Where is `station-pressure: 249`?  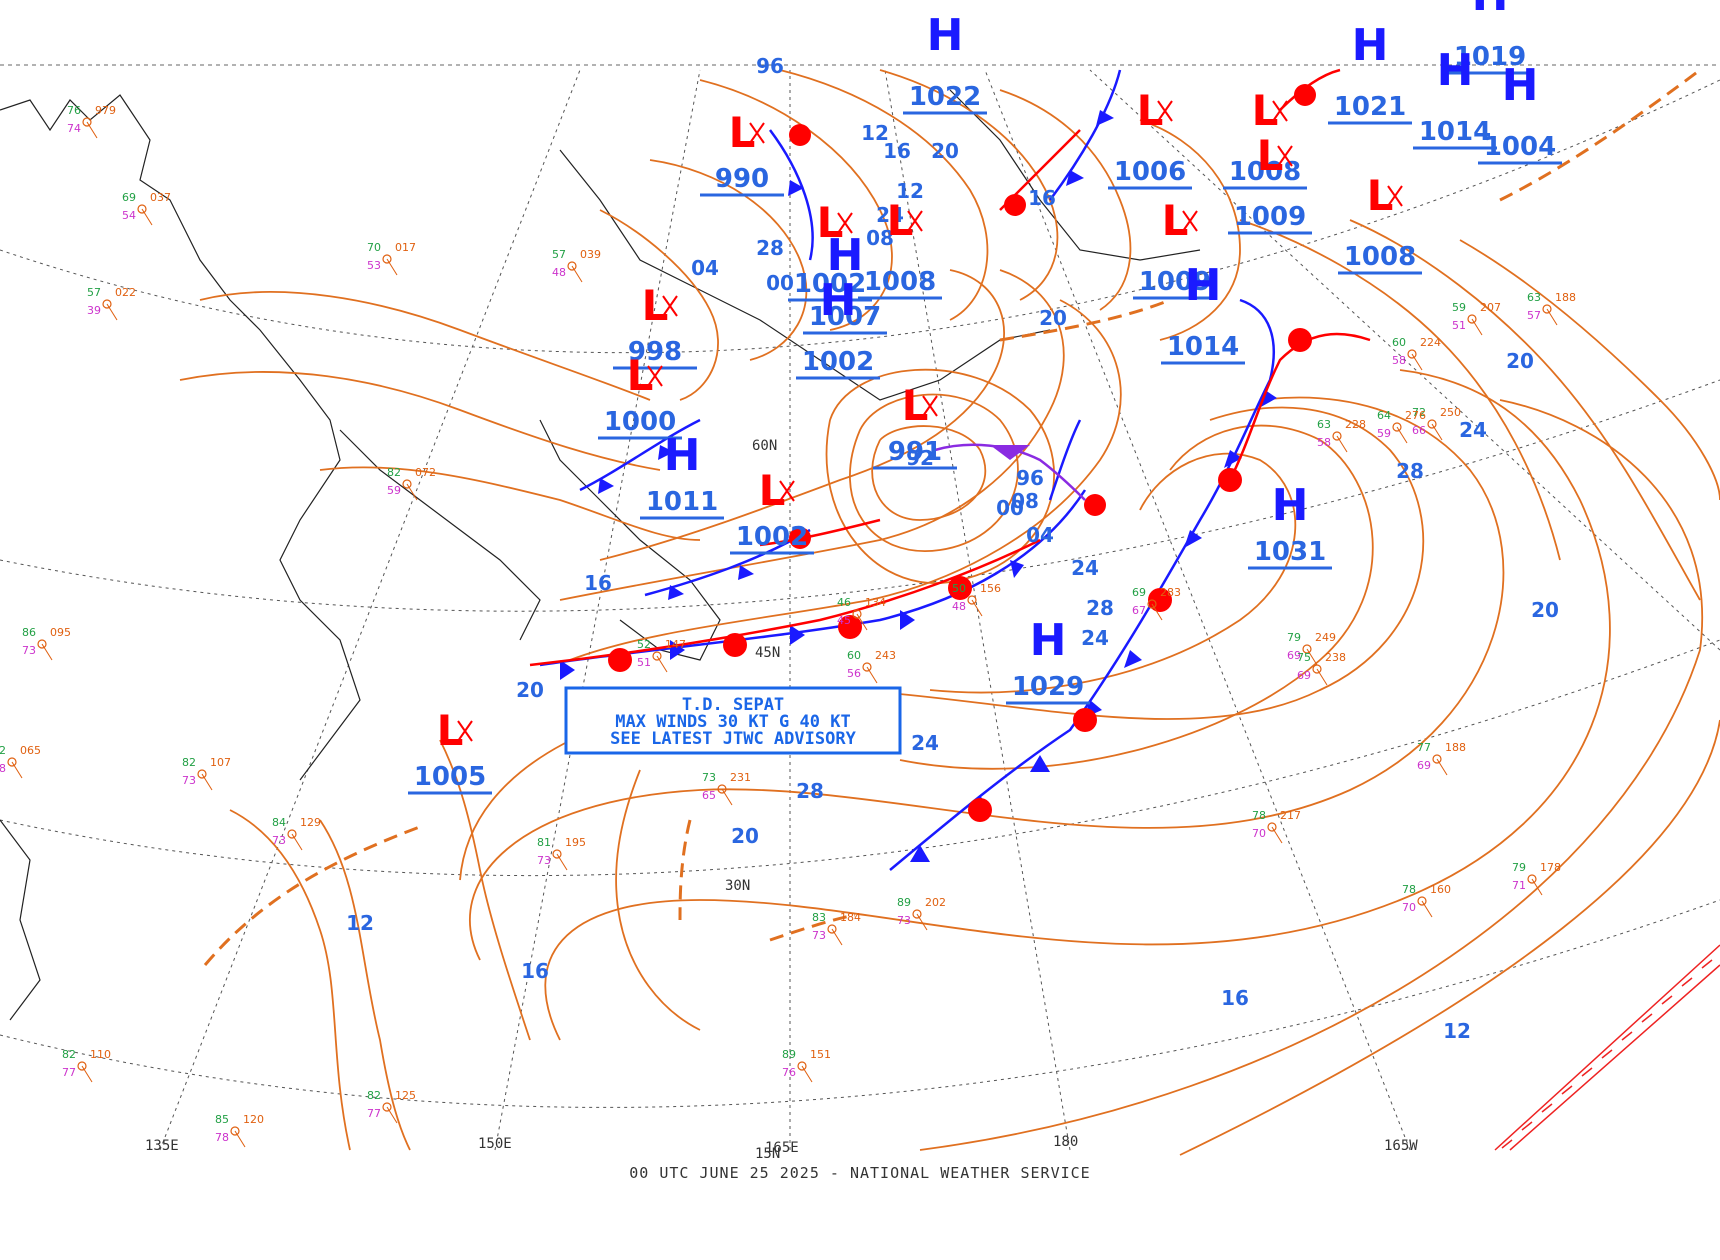 station-pressure: 249 is located at coordinates (1325, 637).